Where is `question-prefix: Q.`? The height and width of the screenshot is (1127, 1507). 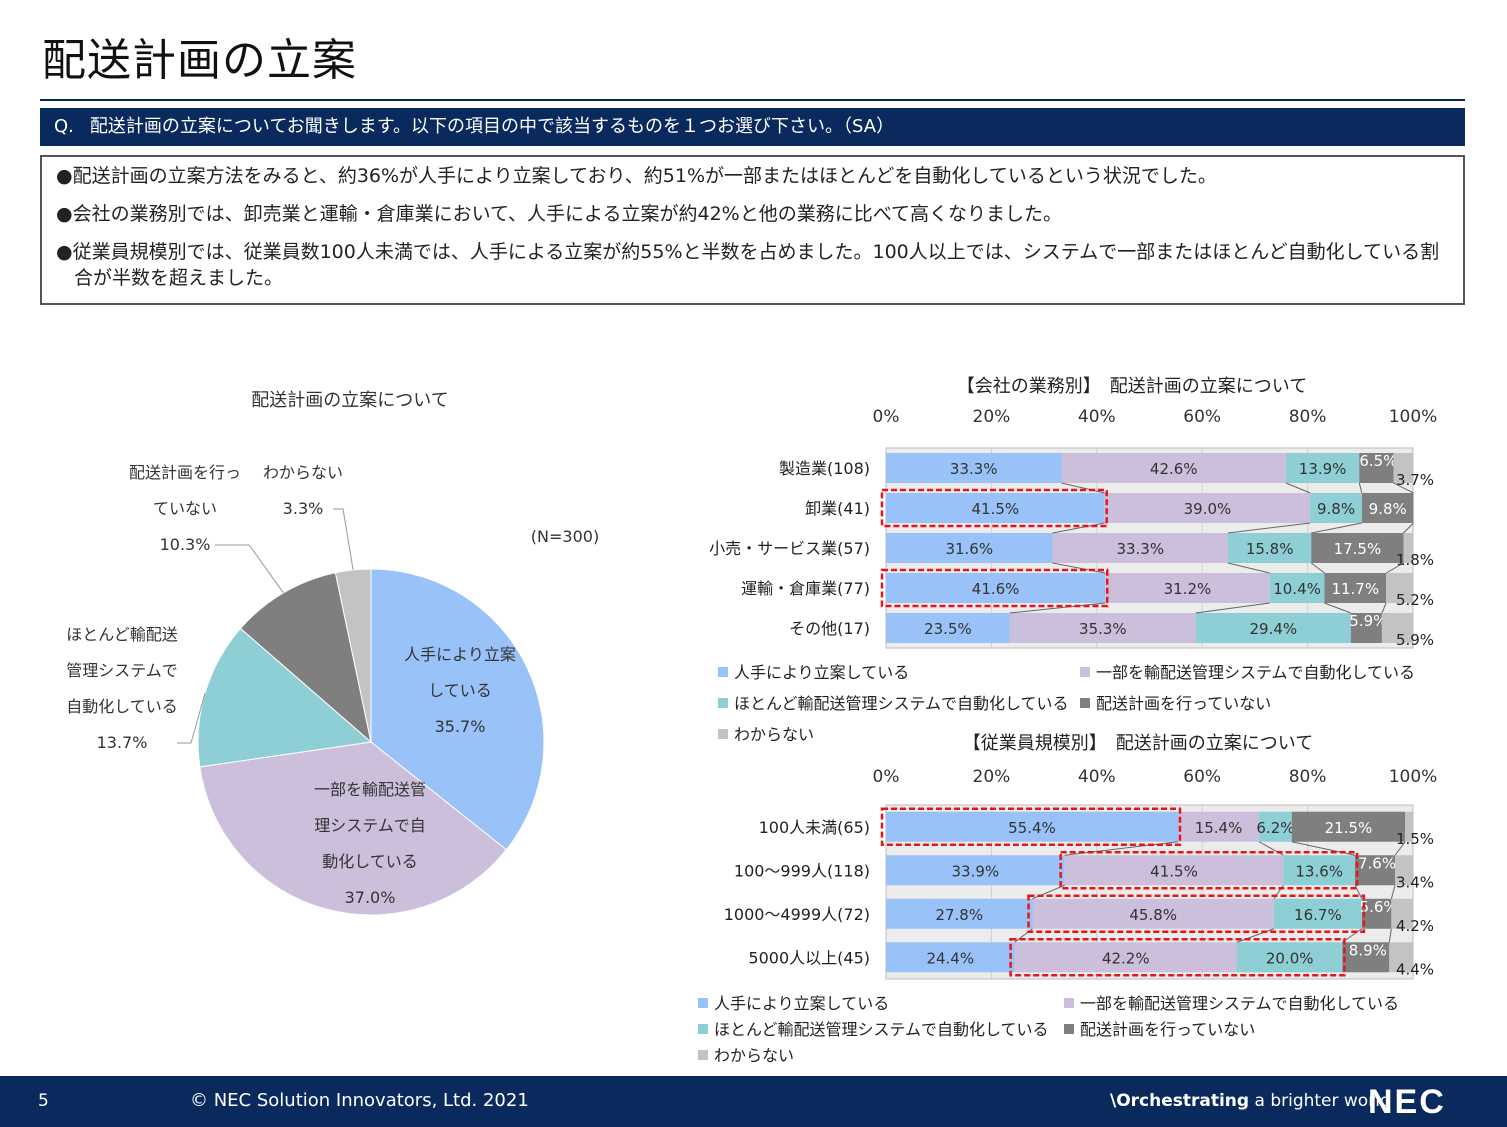 question-prefix: Q. is located at coordinates (64, 126).